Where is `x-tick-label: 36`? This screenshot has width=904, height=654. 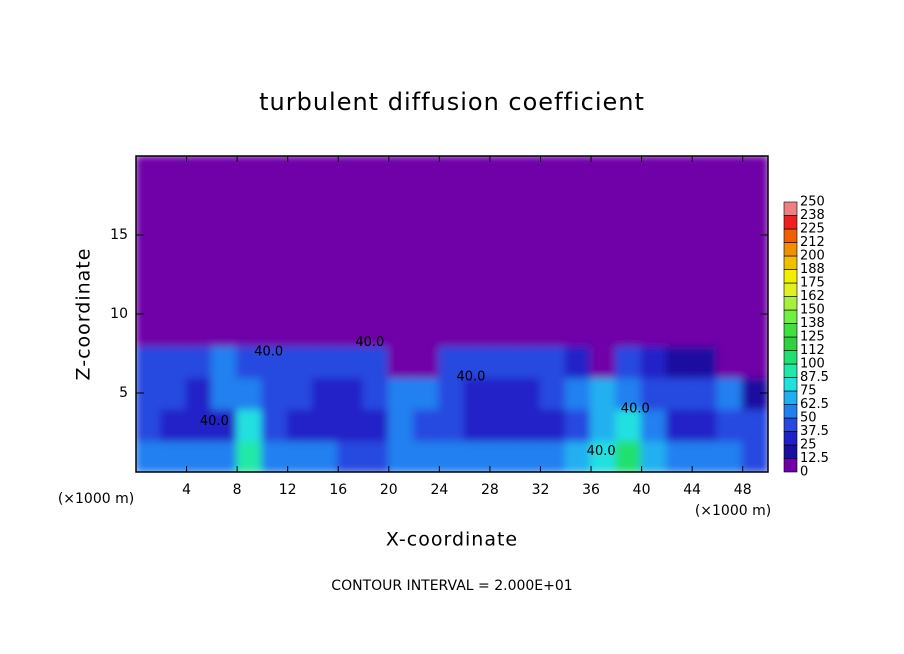
x-tick-label: 36 is located at coordinates (591, 490).